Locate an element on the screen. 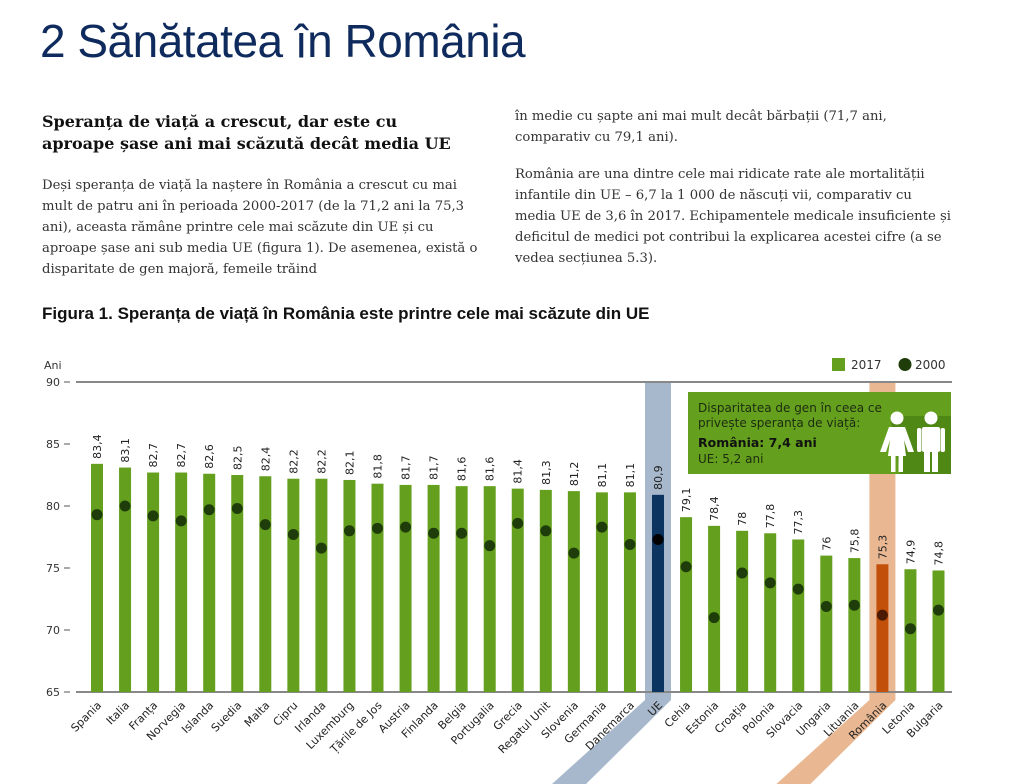 This screenshot has height=784, width=1026. x-tick-label: Spania is located at coordinates (86, 717).